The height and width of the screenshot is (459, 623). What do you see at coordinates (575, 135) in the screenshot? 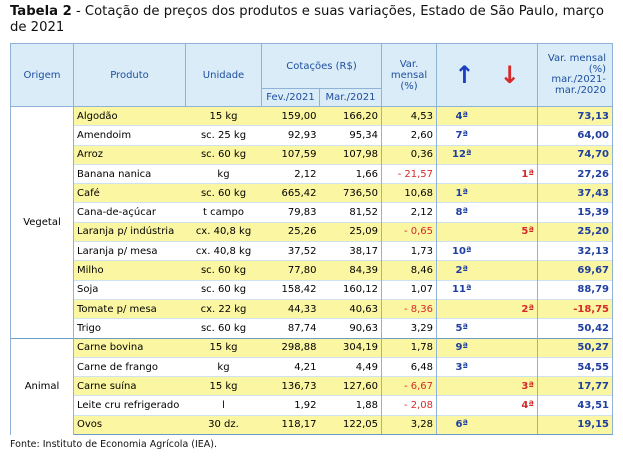
I see `annual-var-cell: 64,00` at bounding box center [575, 135].